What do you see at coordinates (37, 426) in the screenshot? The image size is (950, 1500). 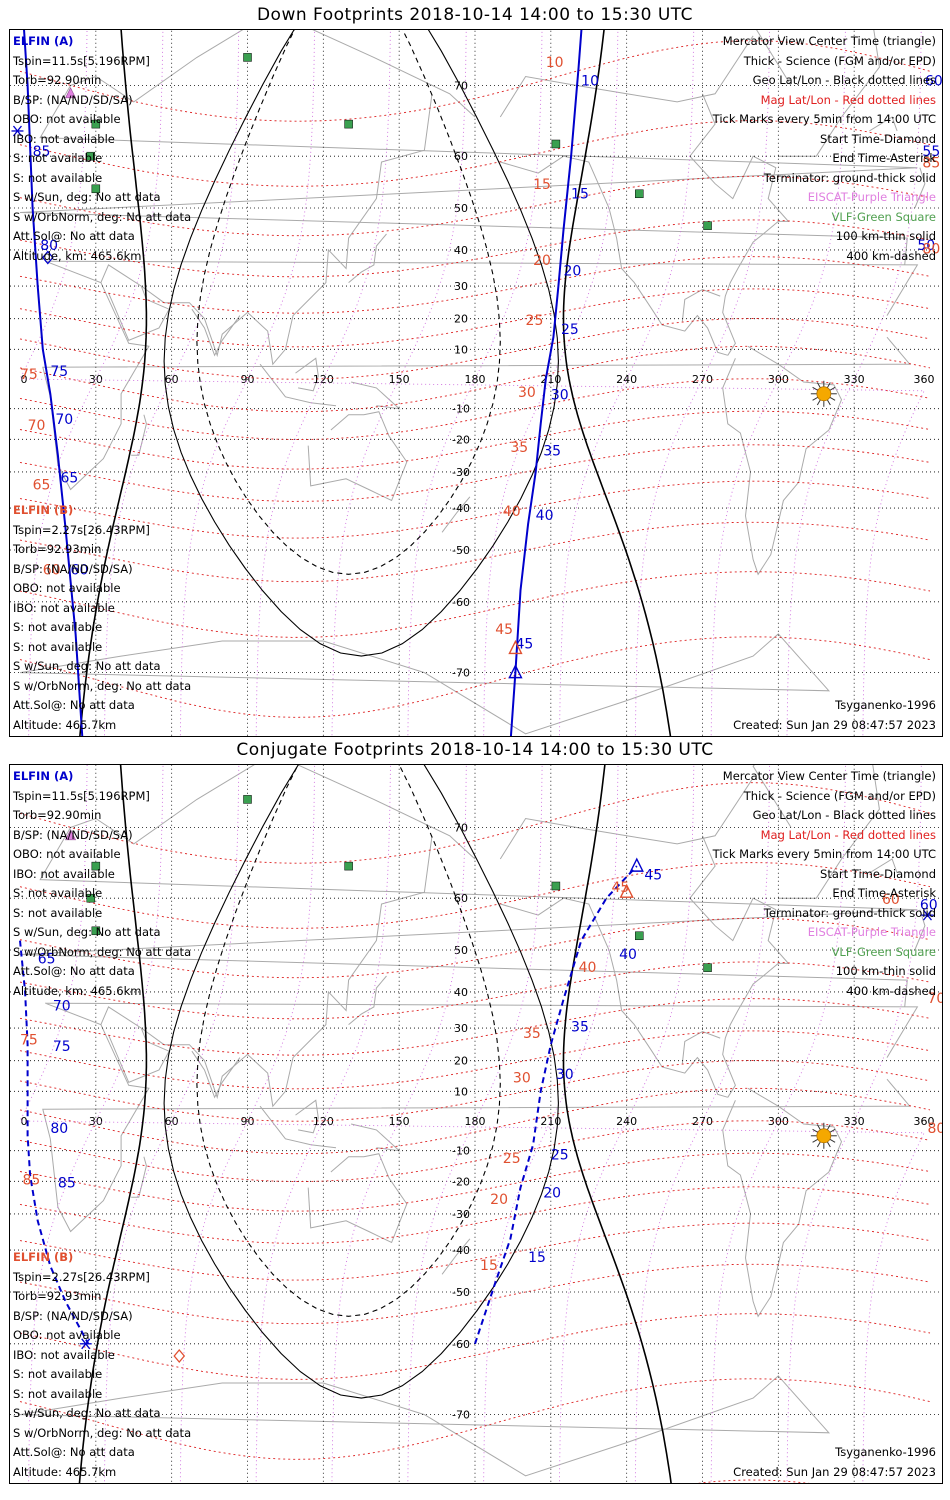 I see `elfin-b-time-tick: 70` at bounding box center [37, 426].